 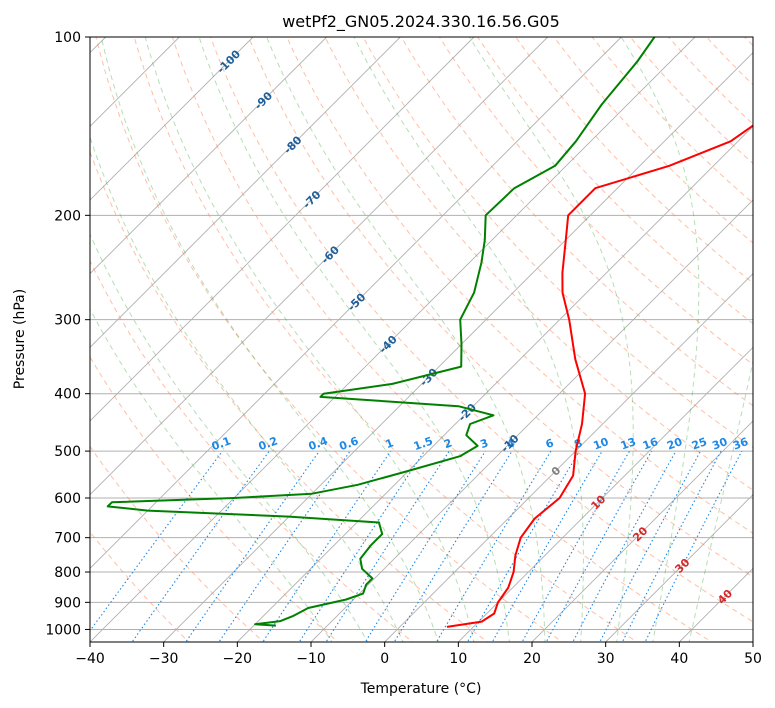 I want to click on y-tick-label: 100, so click(x=67, y=38).